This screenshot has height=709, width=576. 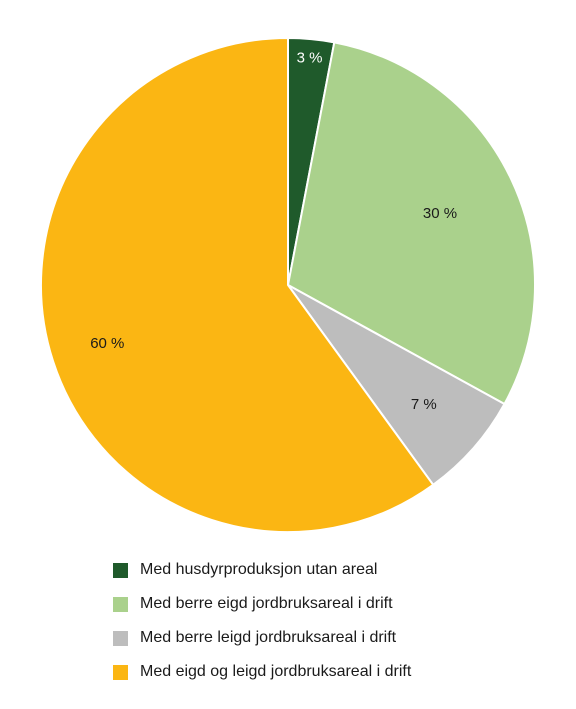 What do you see at coordinates (440, 213) in the screenshot?
I see `slice-label-2: 30 %` at bounding box center [440, 213].